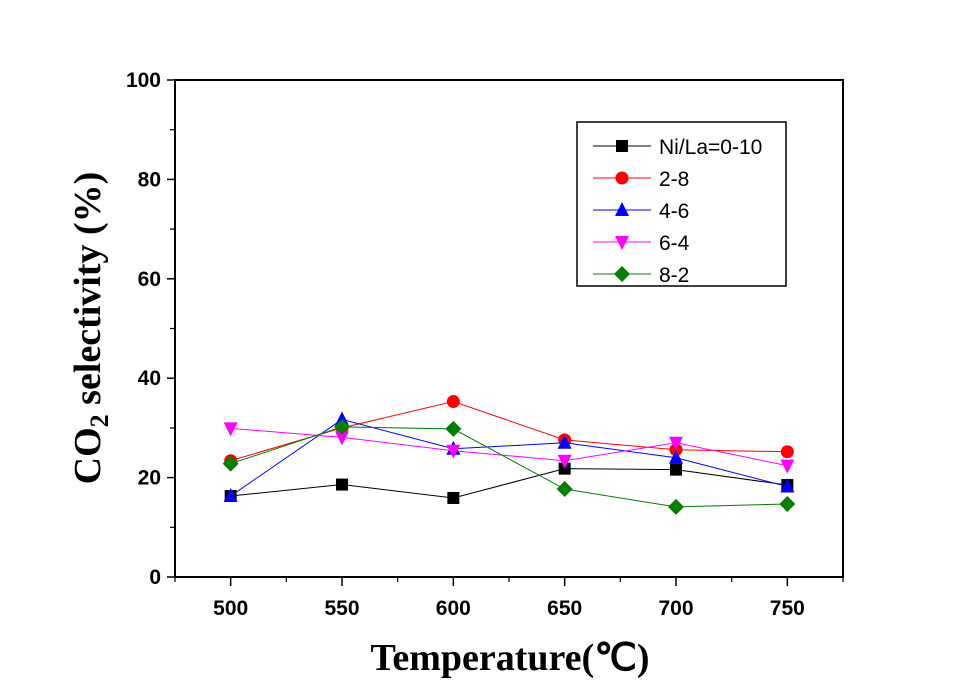  I want to click on y-axis-title: CO2 selectivity (%), so click(90, 328).